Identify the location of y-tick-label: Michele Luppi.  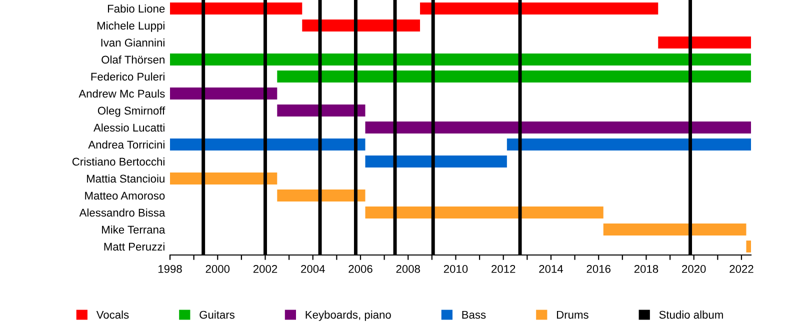
(130, 26).